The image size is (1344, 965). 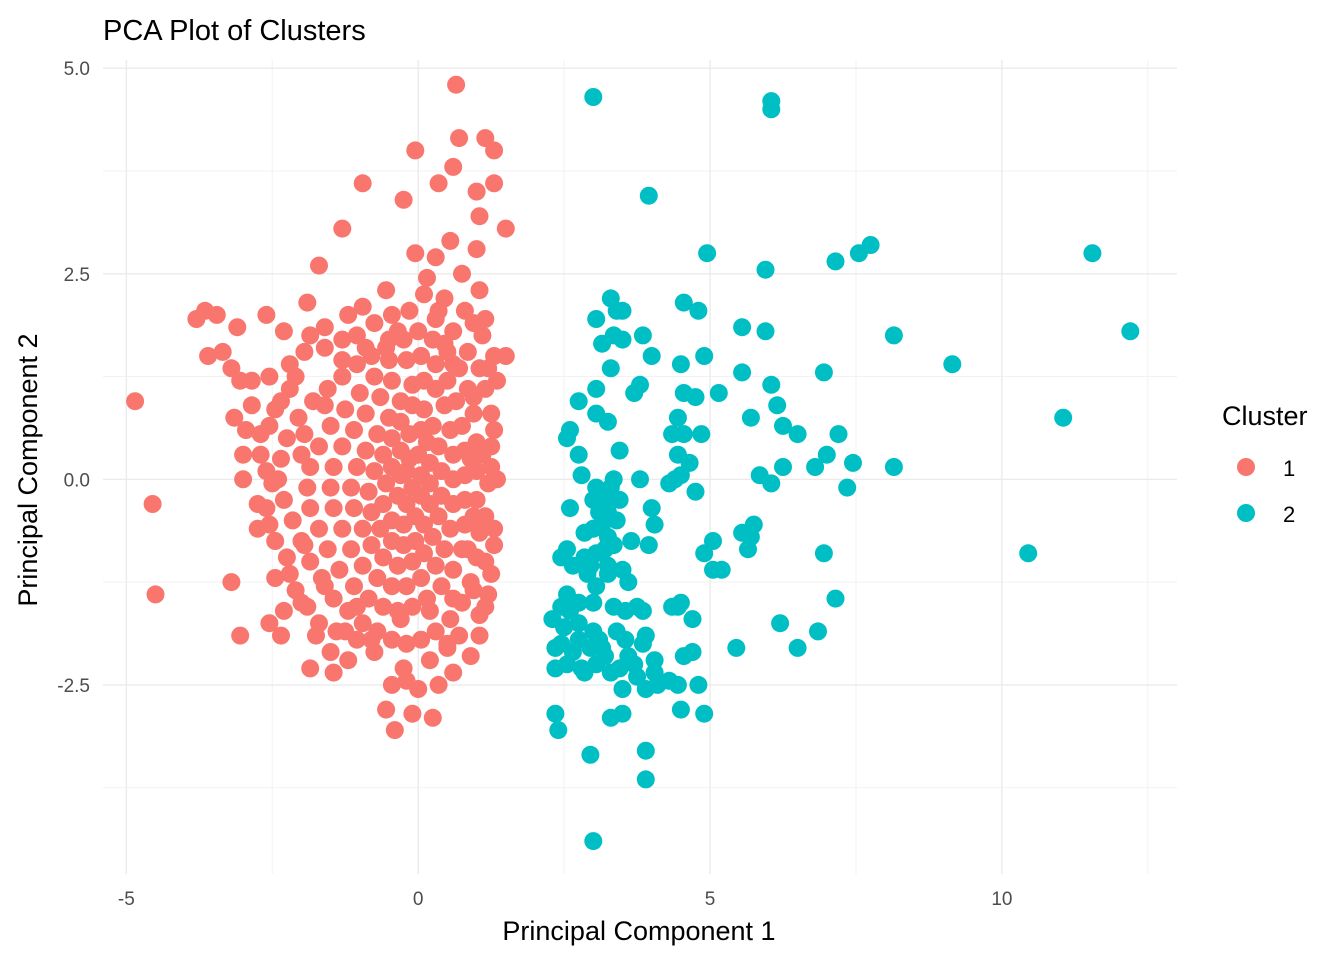 What do you see at coordinates (1289, 468) in the screenshot?
I see `legend-label-1: 1` at bounding box center [1289, 468].